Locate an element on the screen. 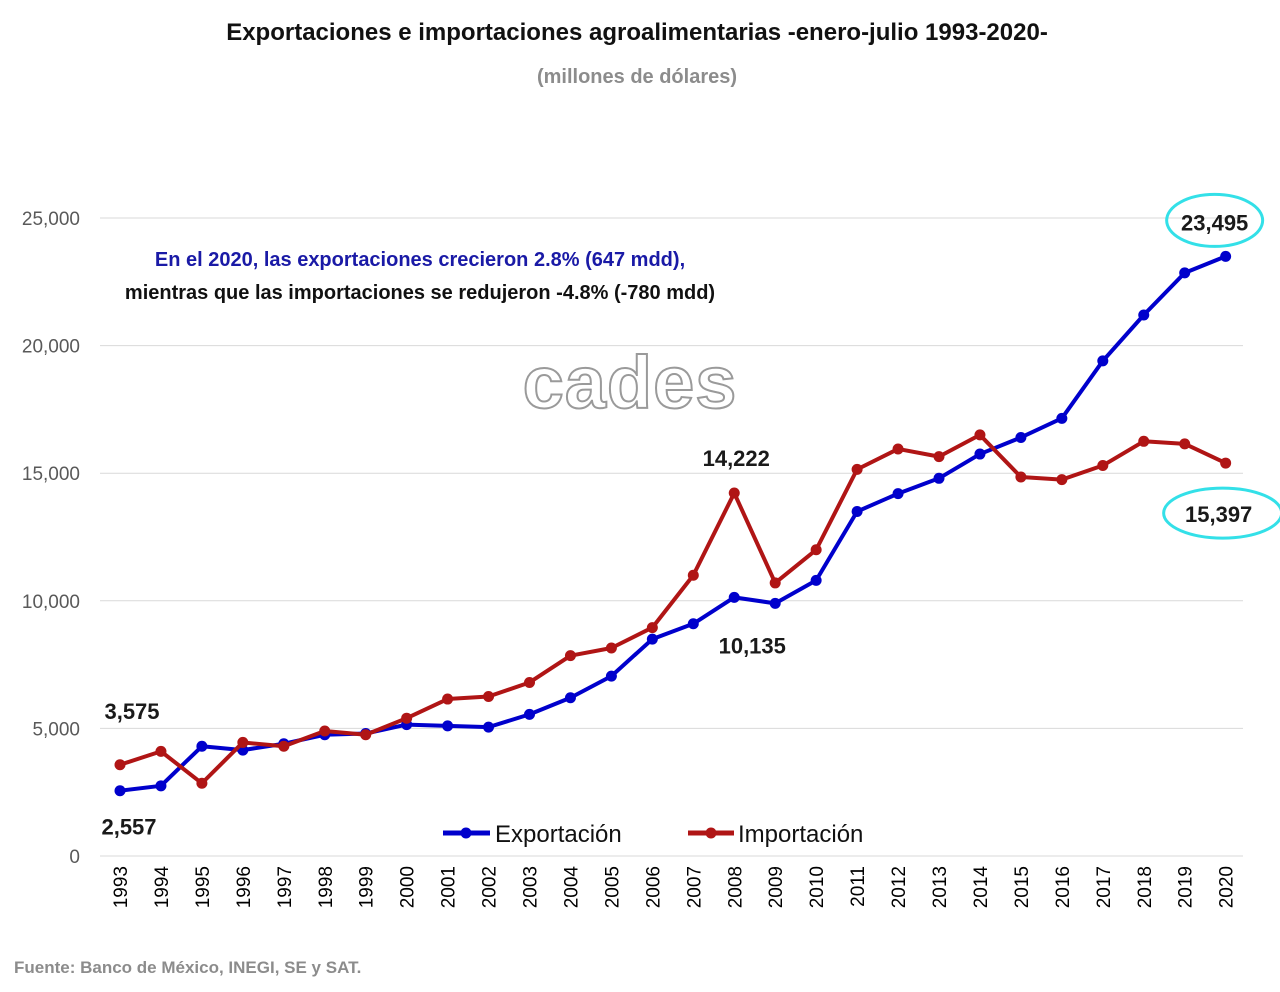 Image resolution: width=1280 pixels, height=992 pixels. x-tick-label: 2017 is located at coordinates (1104, 887).